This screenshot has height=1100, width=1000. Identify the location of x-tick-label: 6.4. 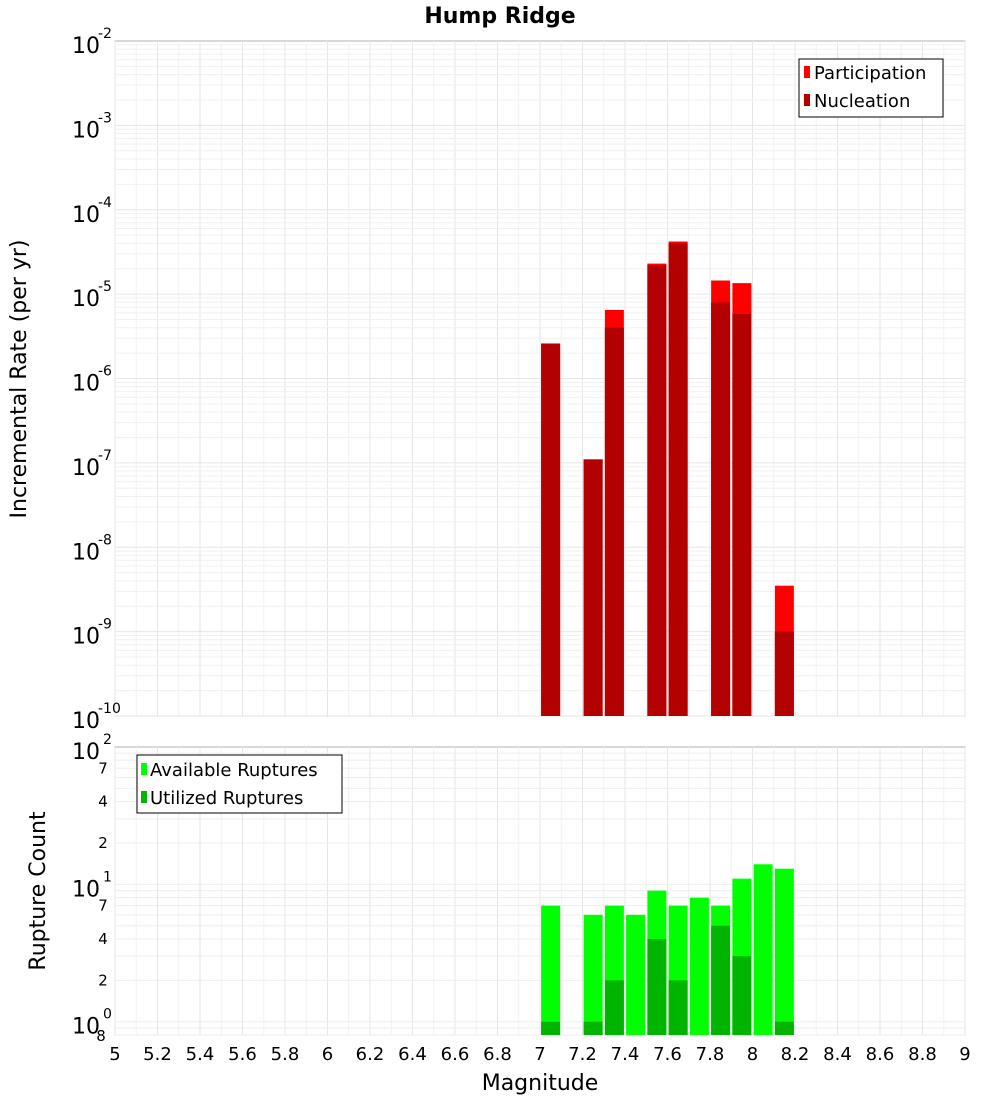
(412, 1054).